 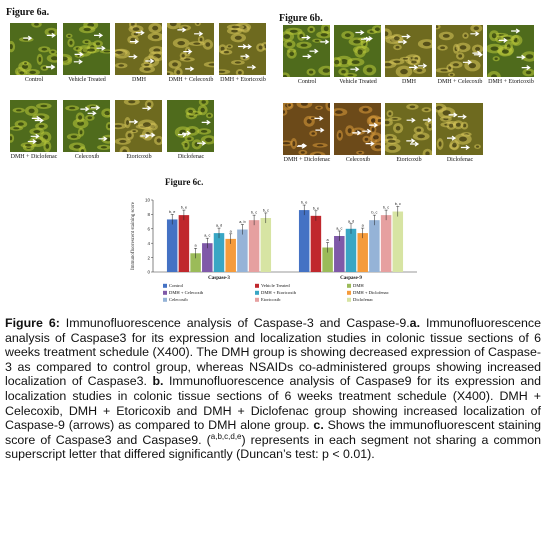 I want to click on fig6b-tile-caption: DMH, so click(x=408, y=82).